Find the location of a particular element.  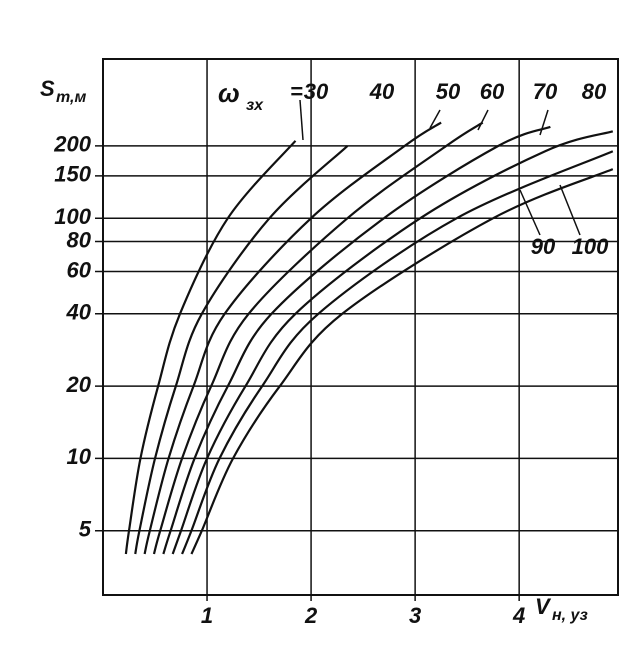

leader-lines is located at coordinates (440, 167).